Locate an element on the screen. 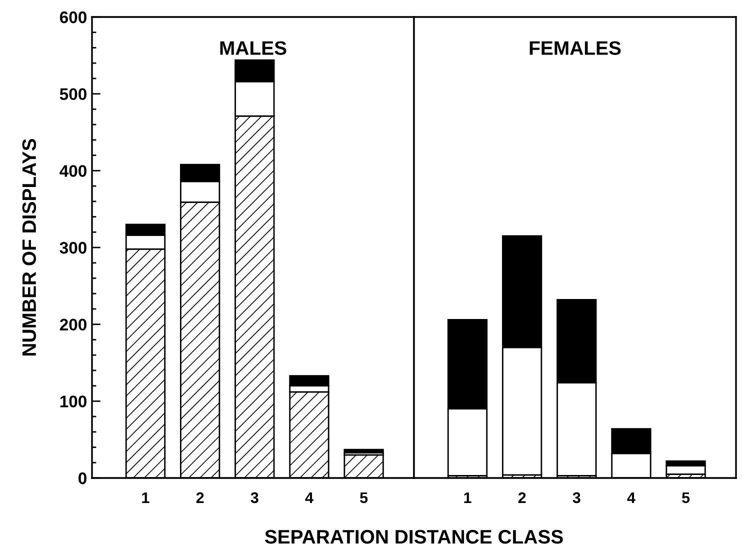 This screenshot has width=742, height=558. y-axis-title: NUMBER OF DISPLAYS is located at coordinates (29, 247).